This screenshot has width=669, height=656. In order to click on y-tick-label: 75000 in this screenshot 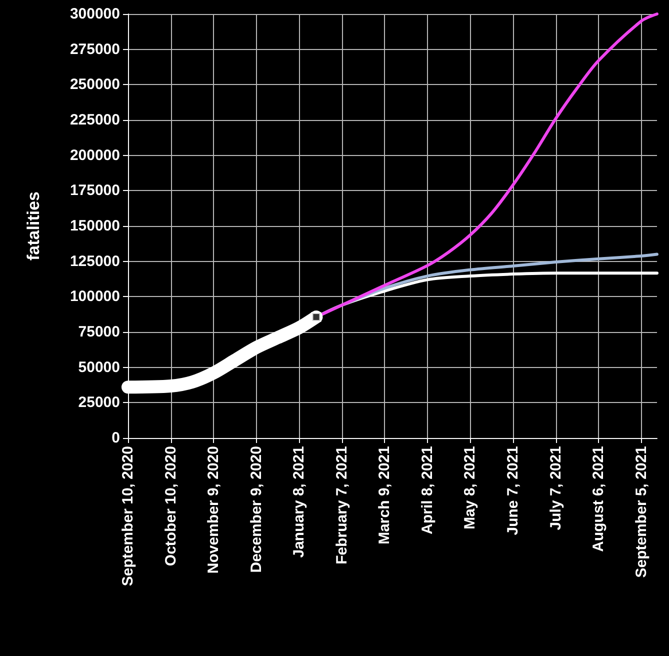, I will do `click(99, 332)`.